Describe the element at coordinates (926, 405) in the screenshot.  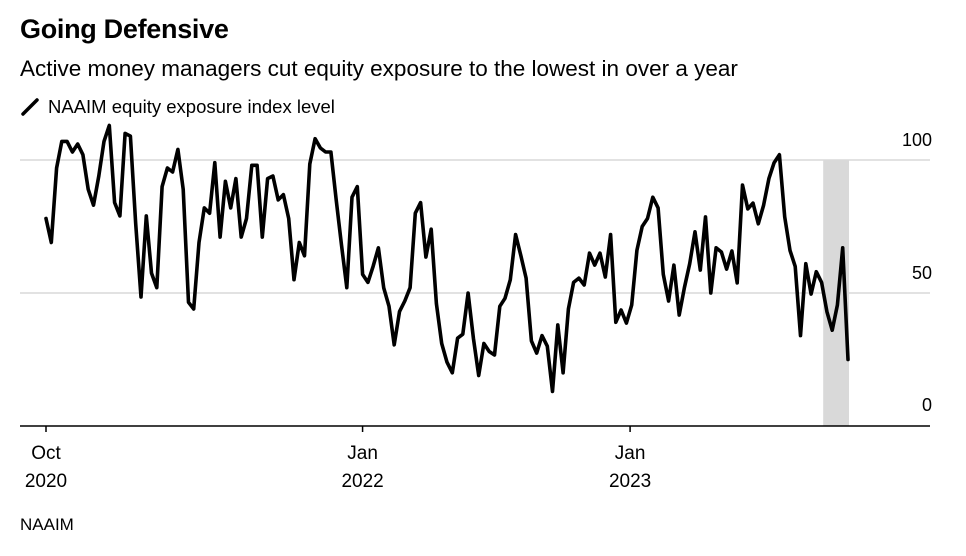
I see `y-tick-label: 0` at that location.